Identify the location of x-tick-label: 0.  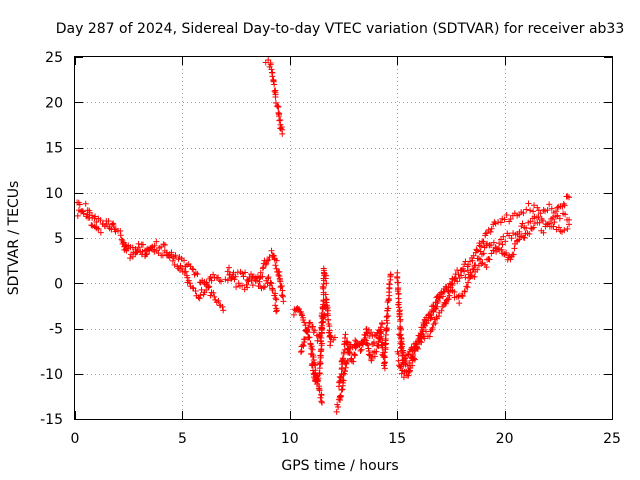
(75, 439).